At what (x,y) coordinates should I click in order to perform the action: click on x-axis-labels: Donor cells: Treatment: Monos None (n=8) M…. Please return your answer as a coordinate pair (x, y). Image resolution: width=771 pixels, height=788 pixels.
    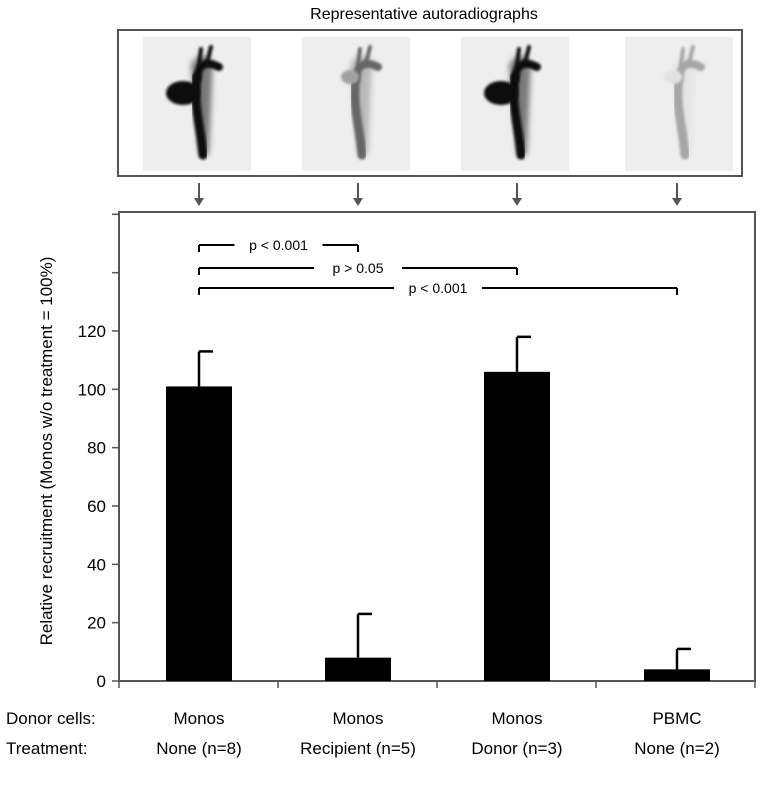
    Looking at the image, I should click on (363, 733).